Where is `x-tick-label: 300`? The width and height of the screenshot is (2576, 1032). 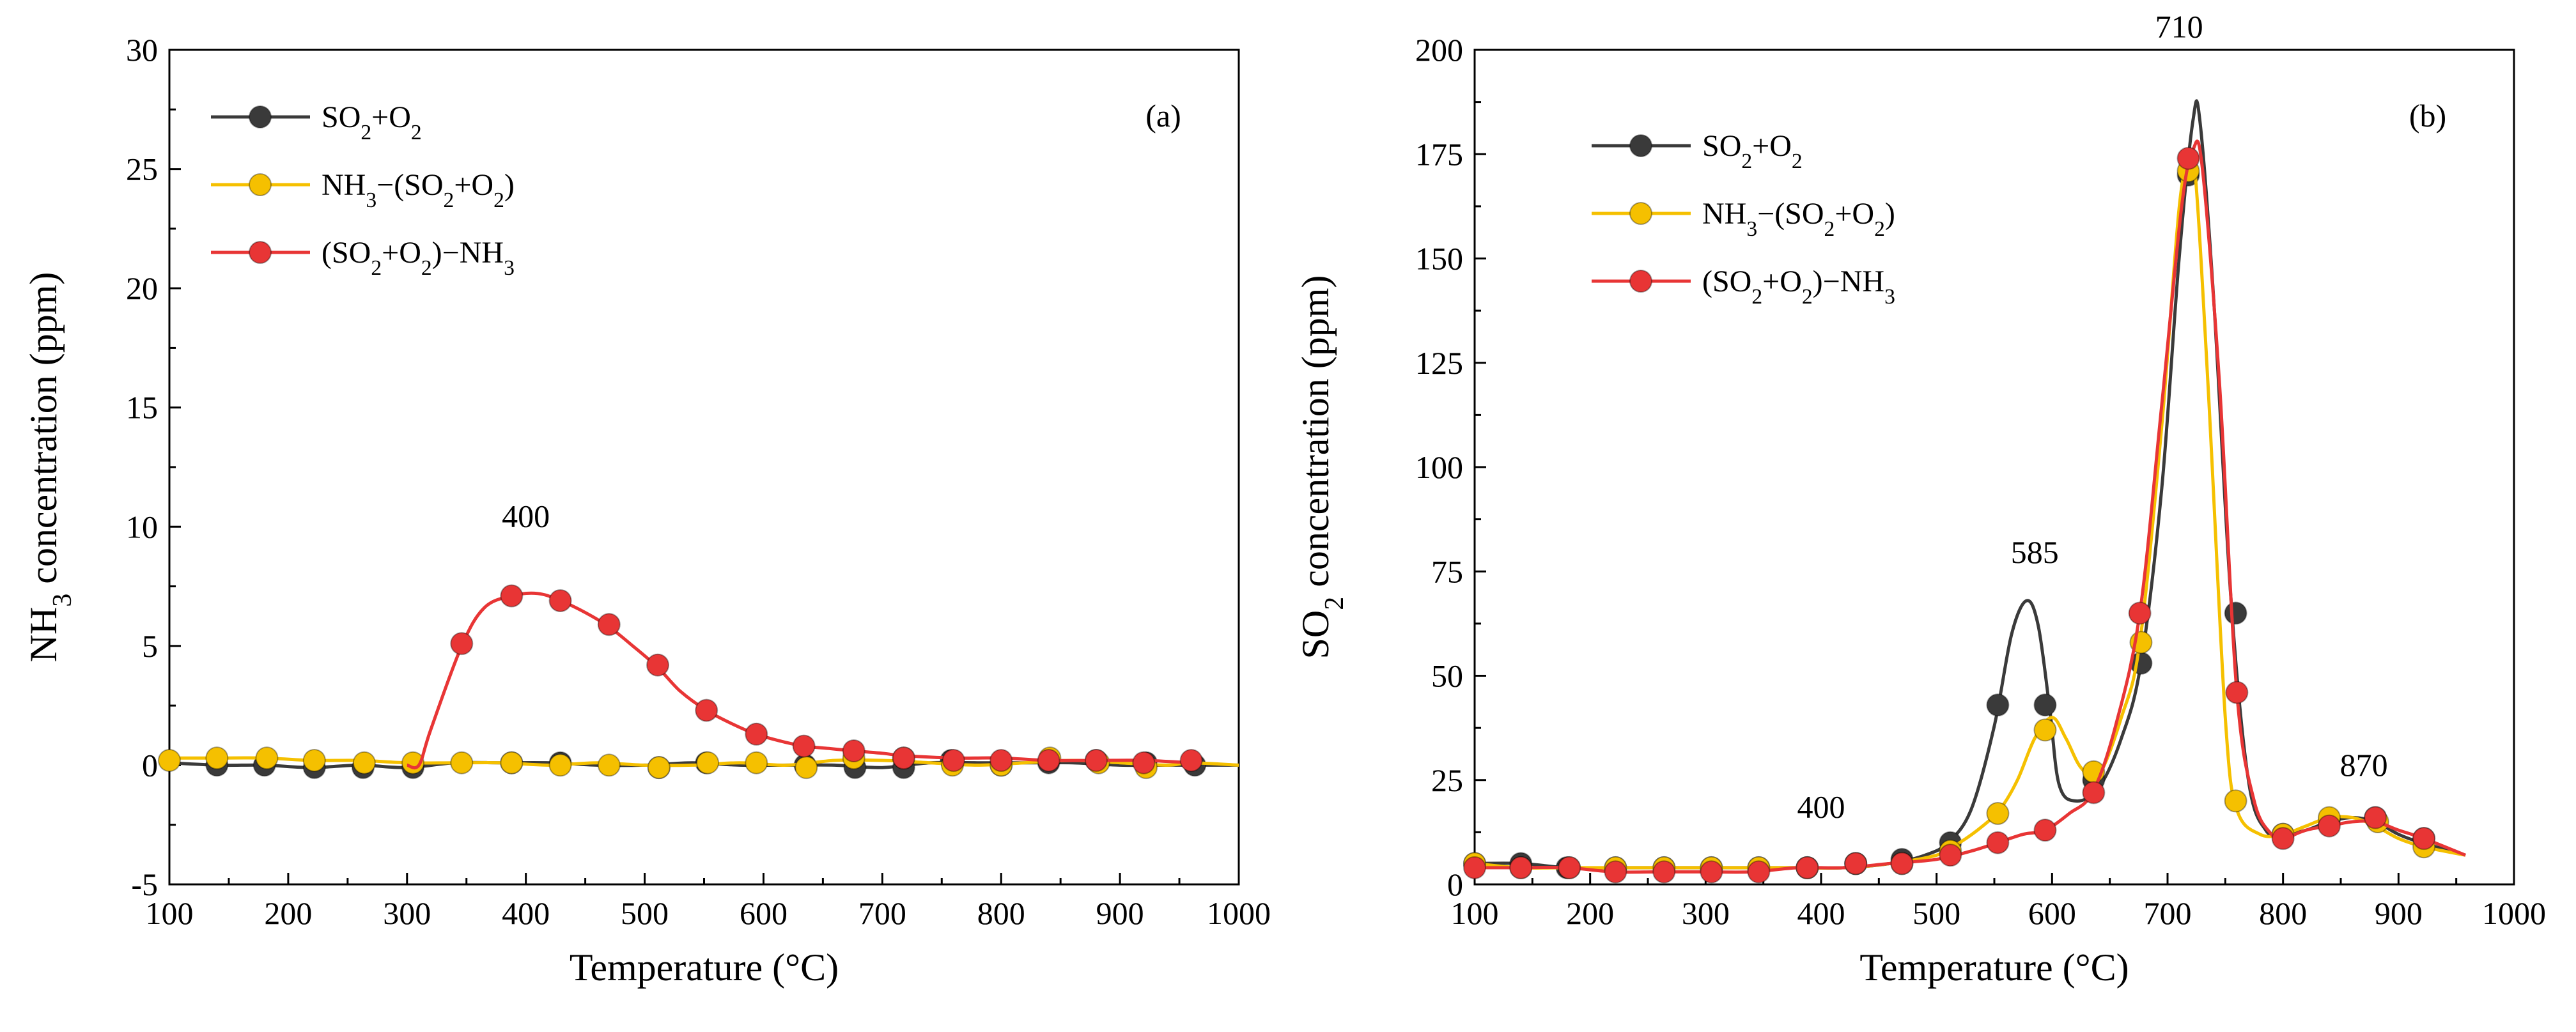
x-tick-label: 300 is located at coordinates (1706, 913).